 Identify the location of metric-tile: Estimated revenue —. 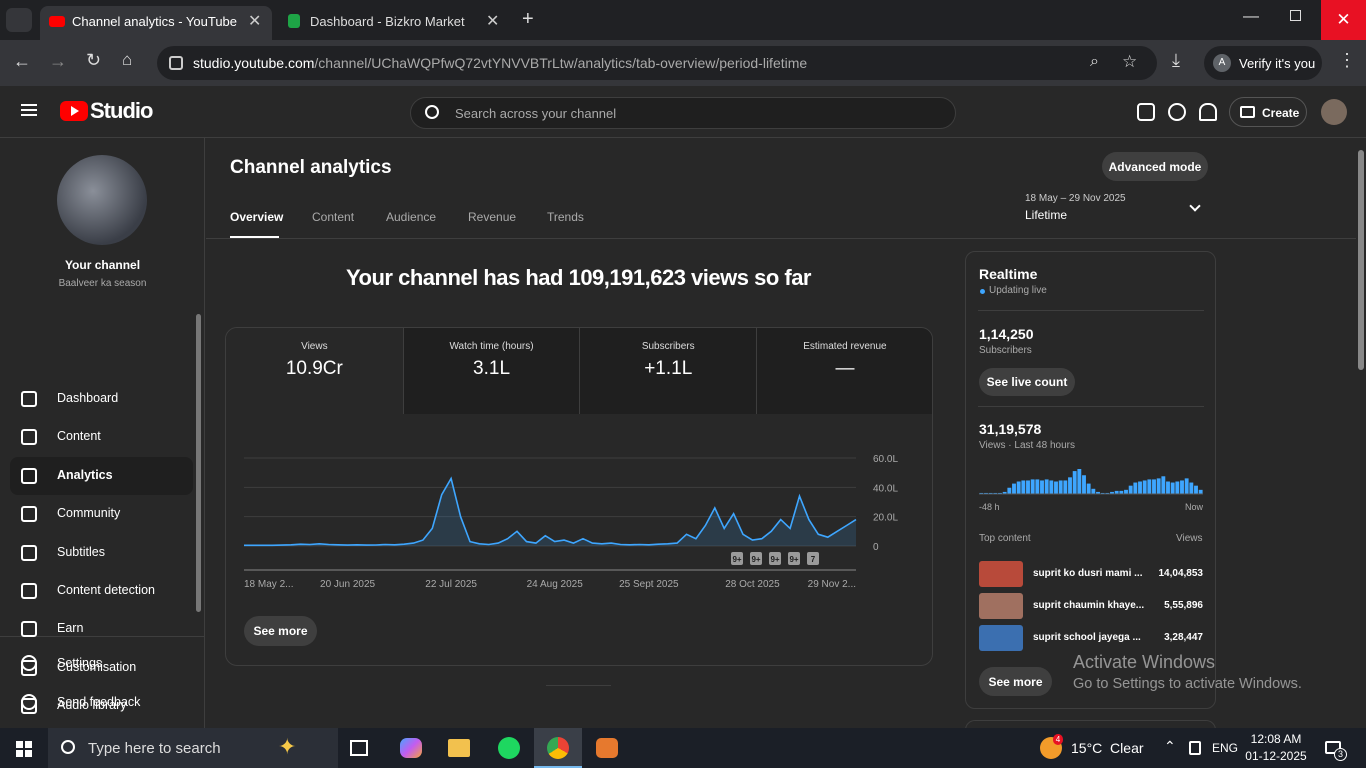
(844, 371).